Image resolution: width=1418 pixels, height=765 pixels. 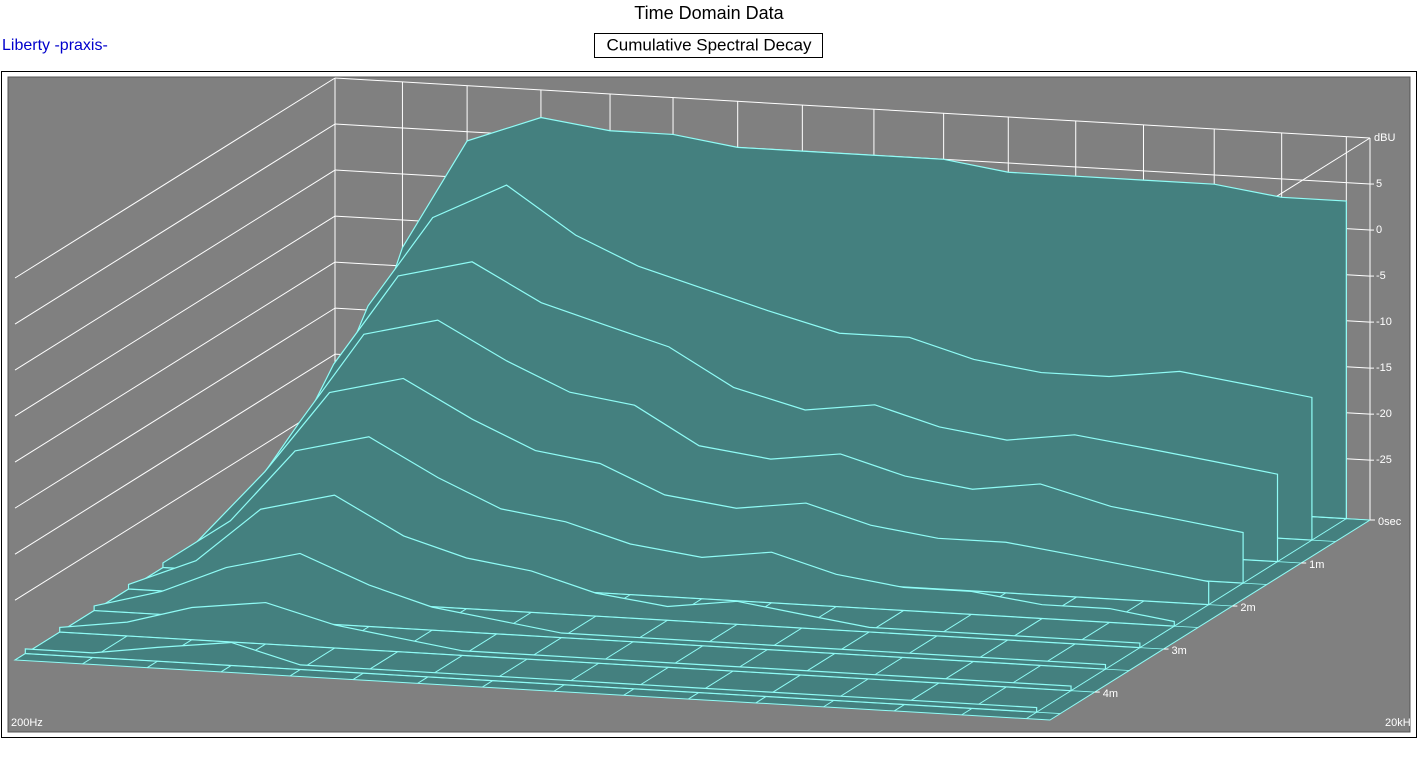 What do you see at coordinates (55, 45) in the screenshot?
I see `left-label: Liberty -praxis-` at bounding box center [55, 45].